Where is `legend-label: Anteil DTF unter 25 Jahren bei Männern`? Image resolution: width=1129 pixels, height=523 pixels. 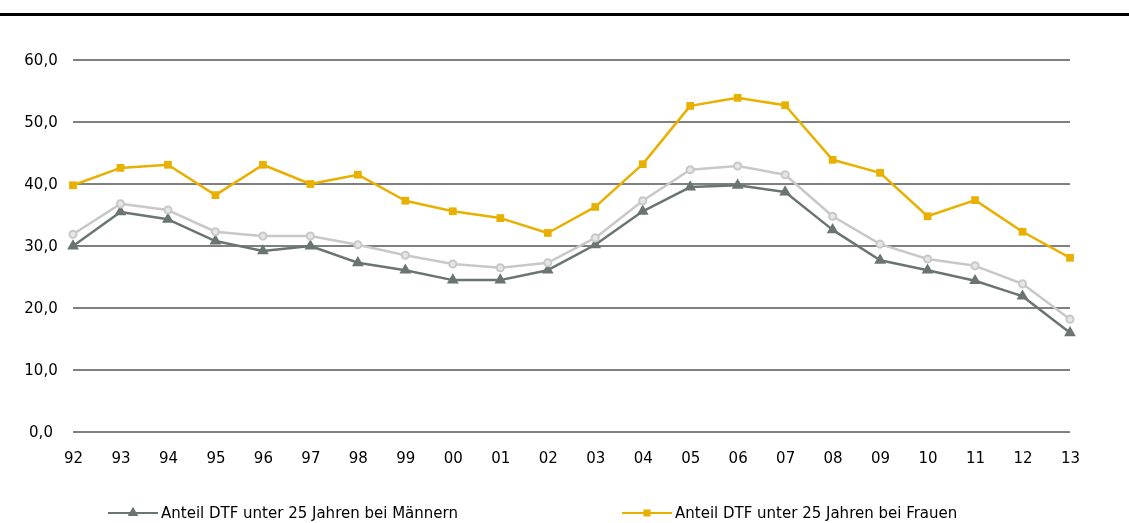
legend-label: Anteil DTF unter 25 Jahren bei Männern is located at coordinates (309, 513).